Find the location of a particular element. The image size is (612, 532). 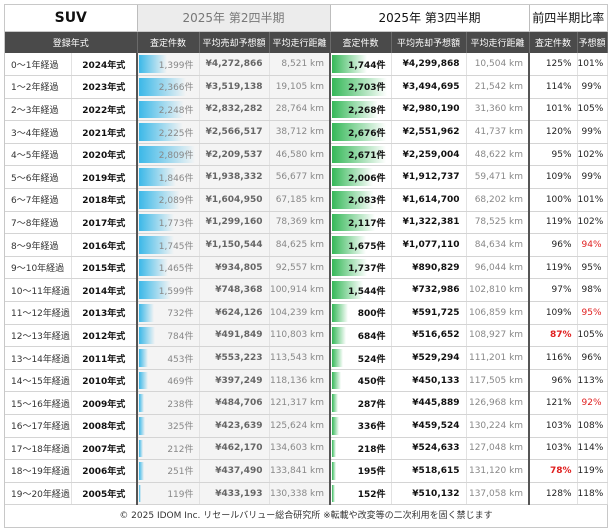

q3-count-cell: 2,671件 is located at coordinates (361, 155).